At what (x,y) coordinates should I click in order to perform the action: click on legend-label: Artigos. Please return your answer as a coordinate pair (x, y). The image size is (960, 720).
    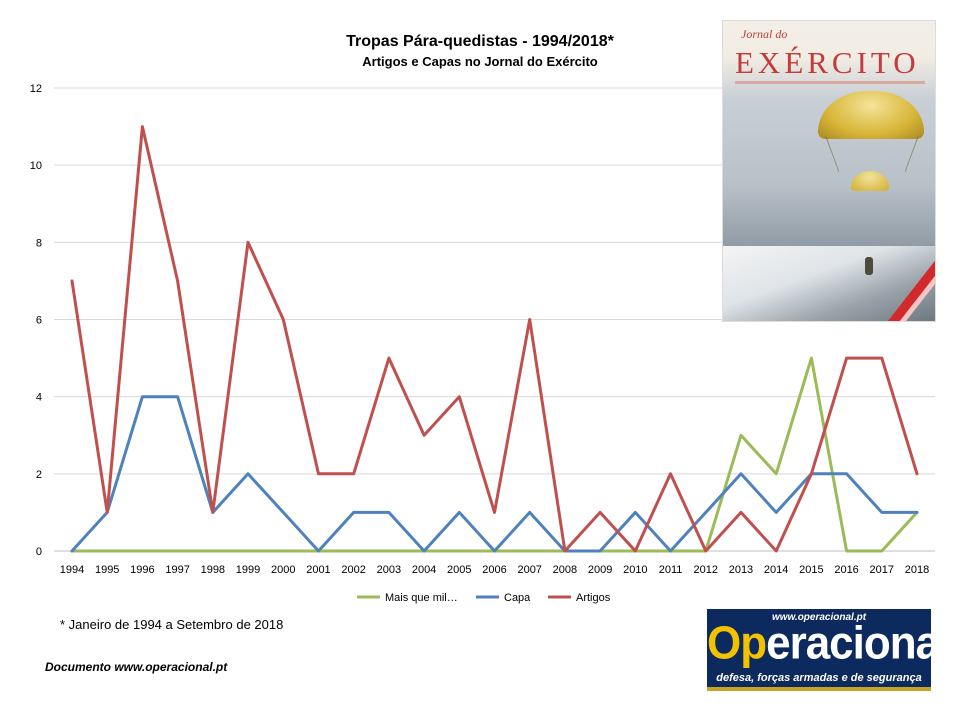
    Looking at the image, I should click on (593, 598).